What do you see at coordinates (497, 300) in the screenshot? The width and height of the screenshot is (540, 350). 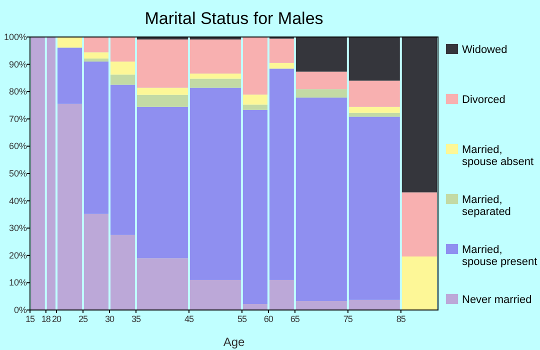 I see `legend-label: Never married` at bounding box center [497, 300].